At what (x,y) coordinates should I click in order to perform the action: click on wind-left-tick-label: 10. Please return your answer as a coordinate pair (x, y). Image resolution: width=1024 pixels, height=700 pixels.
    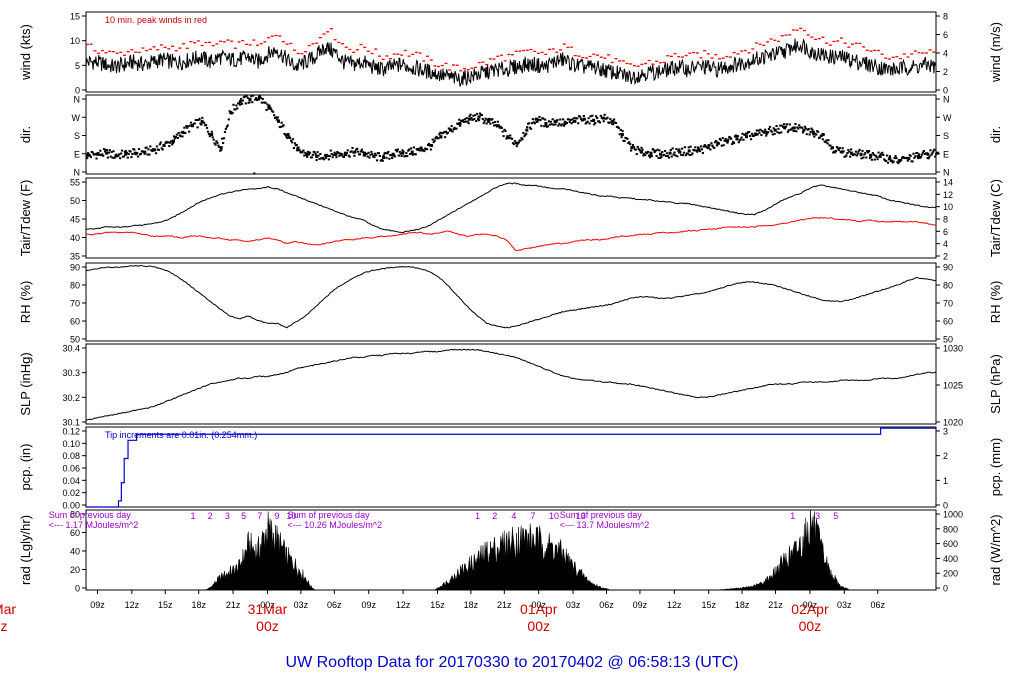
    Looking at the image, I should click on (75, 41).